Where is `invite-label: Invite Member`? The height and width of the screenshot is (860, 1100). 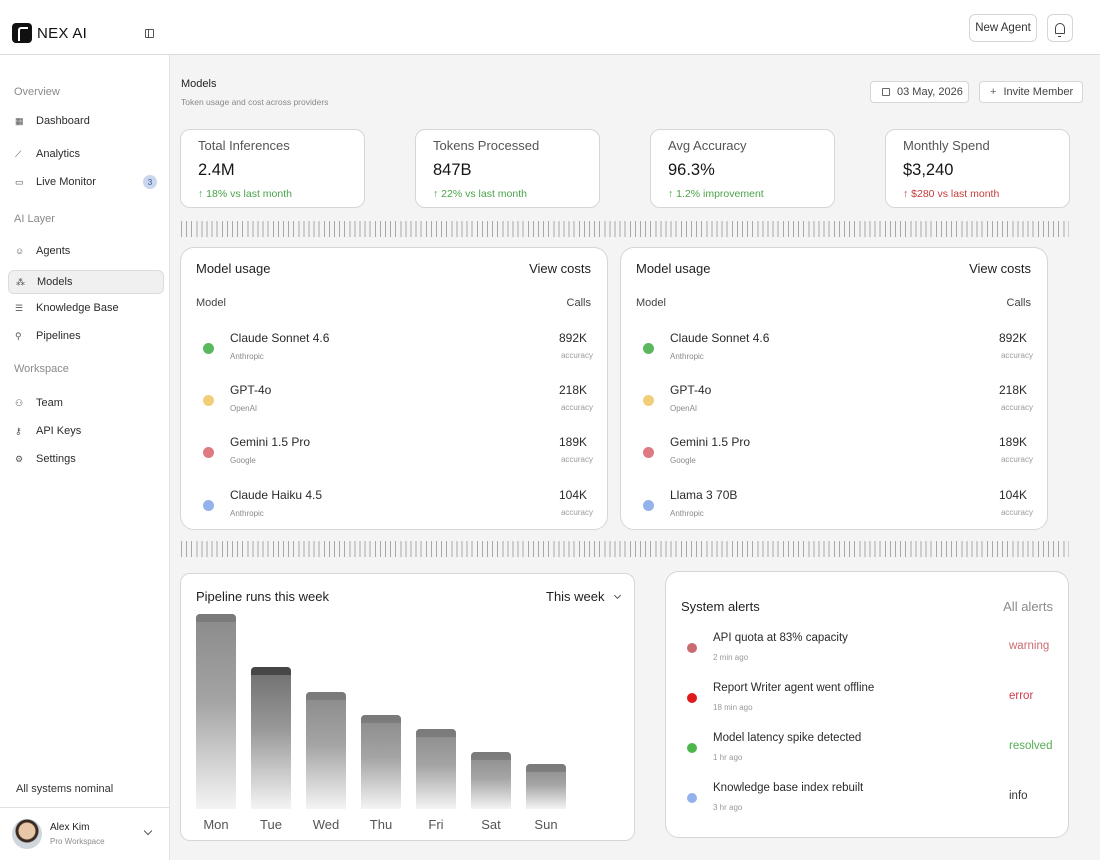 invite-label: Invite Member is located at coordinates (1038, 92).